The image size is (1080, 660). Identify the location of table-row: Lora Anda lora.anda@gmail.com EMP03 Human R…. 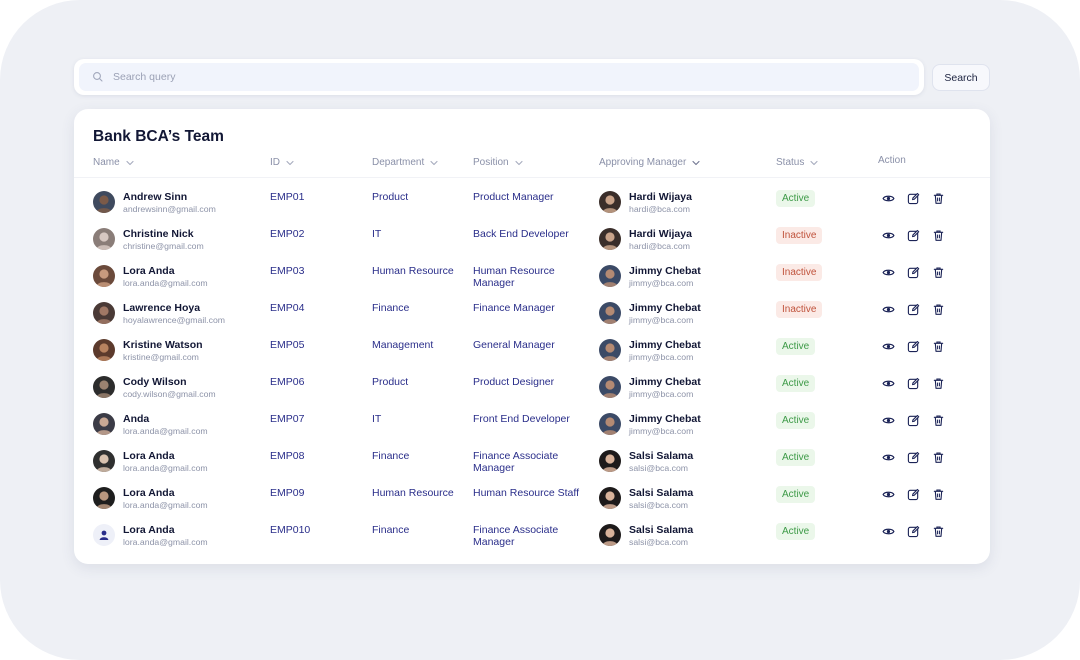
(532, 278).